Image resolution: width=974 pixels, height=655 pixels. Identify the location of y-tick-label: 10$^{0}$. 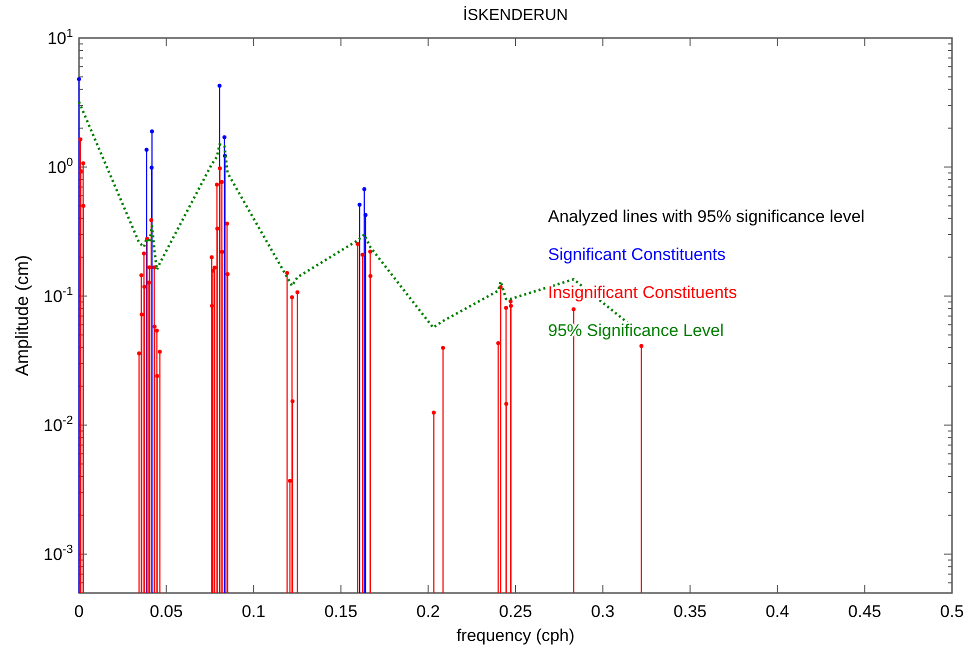
(60, 166).